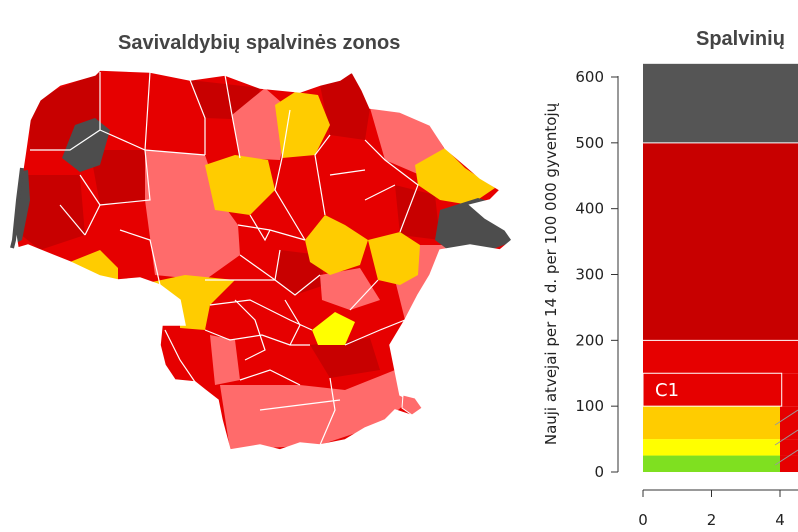  I want to click on y-ticks: 0 100 200 300 400 500 600, so click(596, 274).